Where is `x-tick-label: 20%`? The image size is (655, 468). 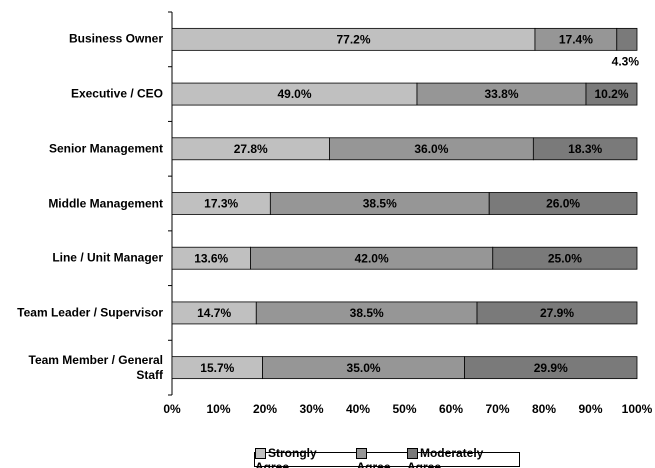 x-tick-label: 20% is located at coordinates (265, 409).